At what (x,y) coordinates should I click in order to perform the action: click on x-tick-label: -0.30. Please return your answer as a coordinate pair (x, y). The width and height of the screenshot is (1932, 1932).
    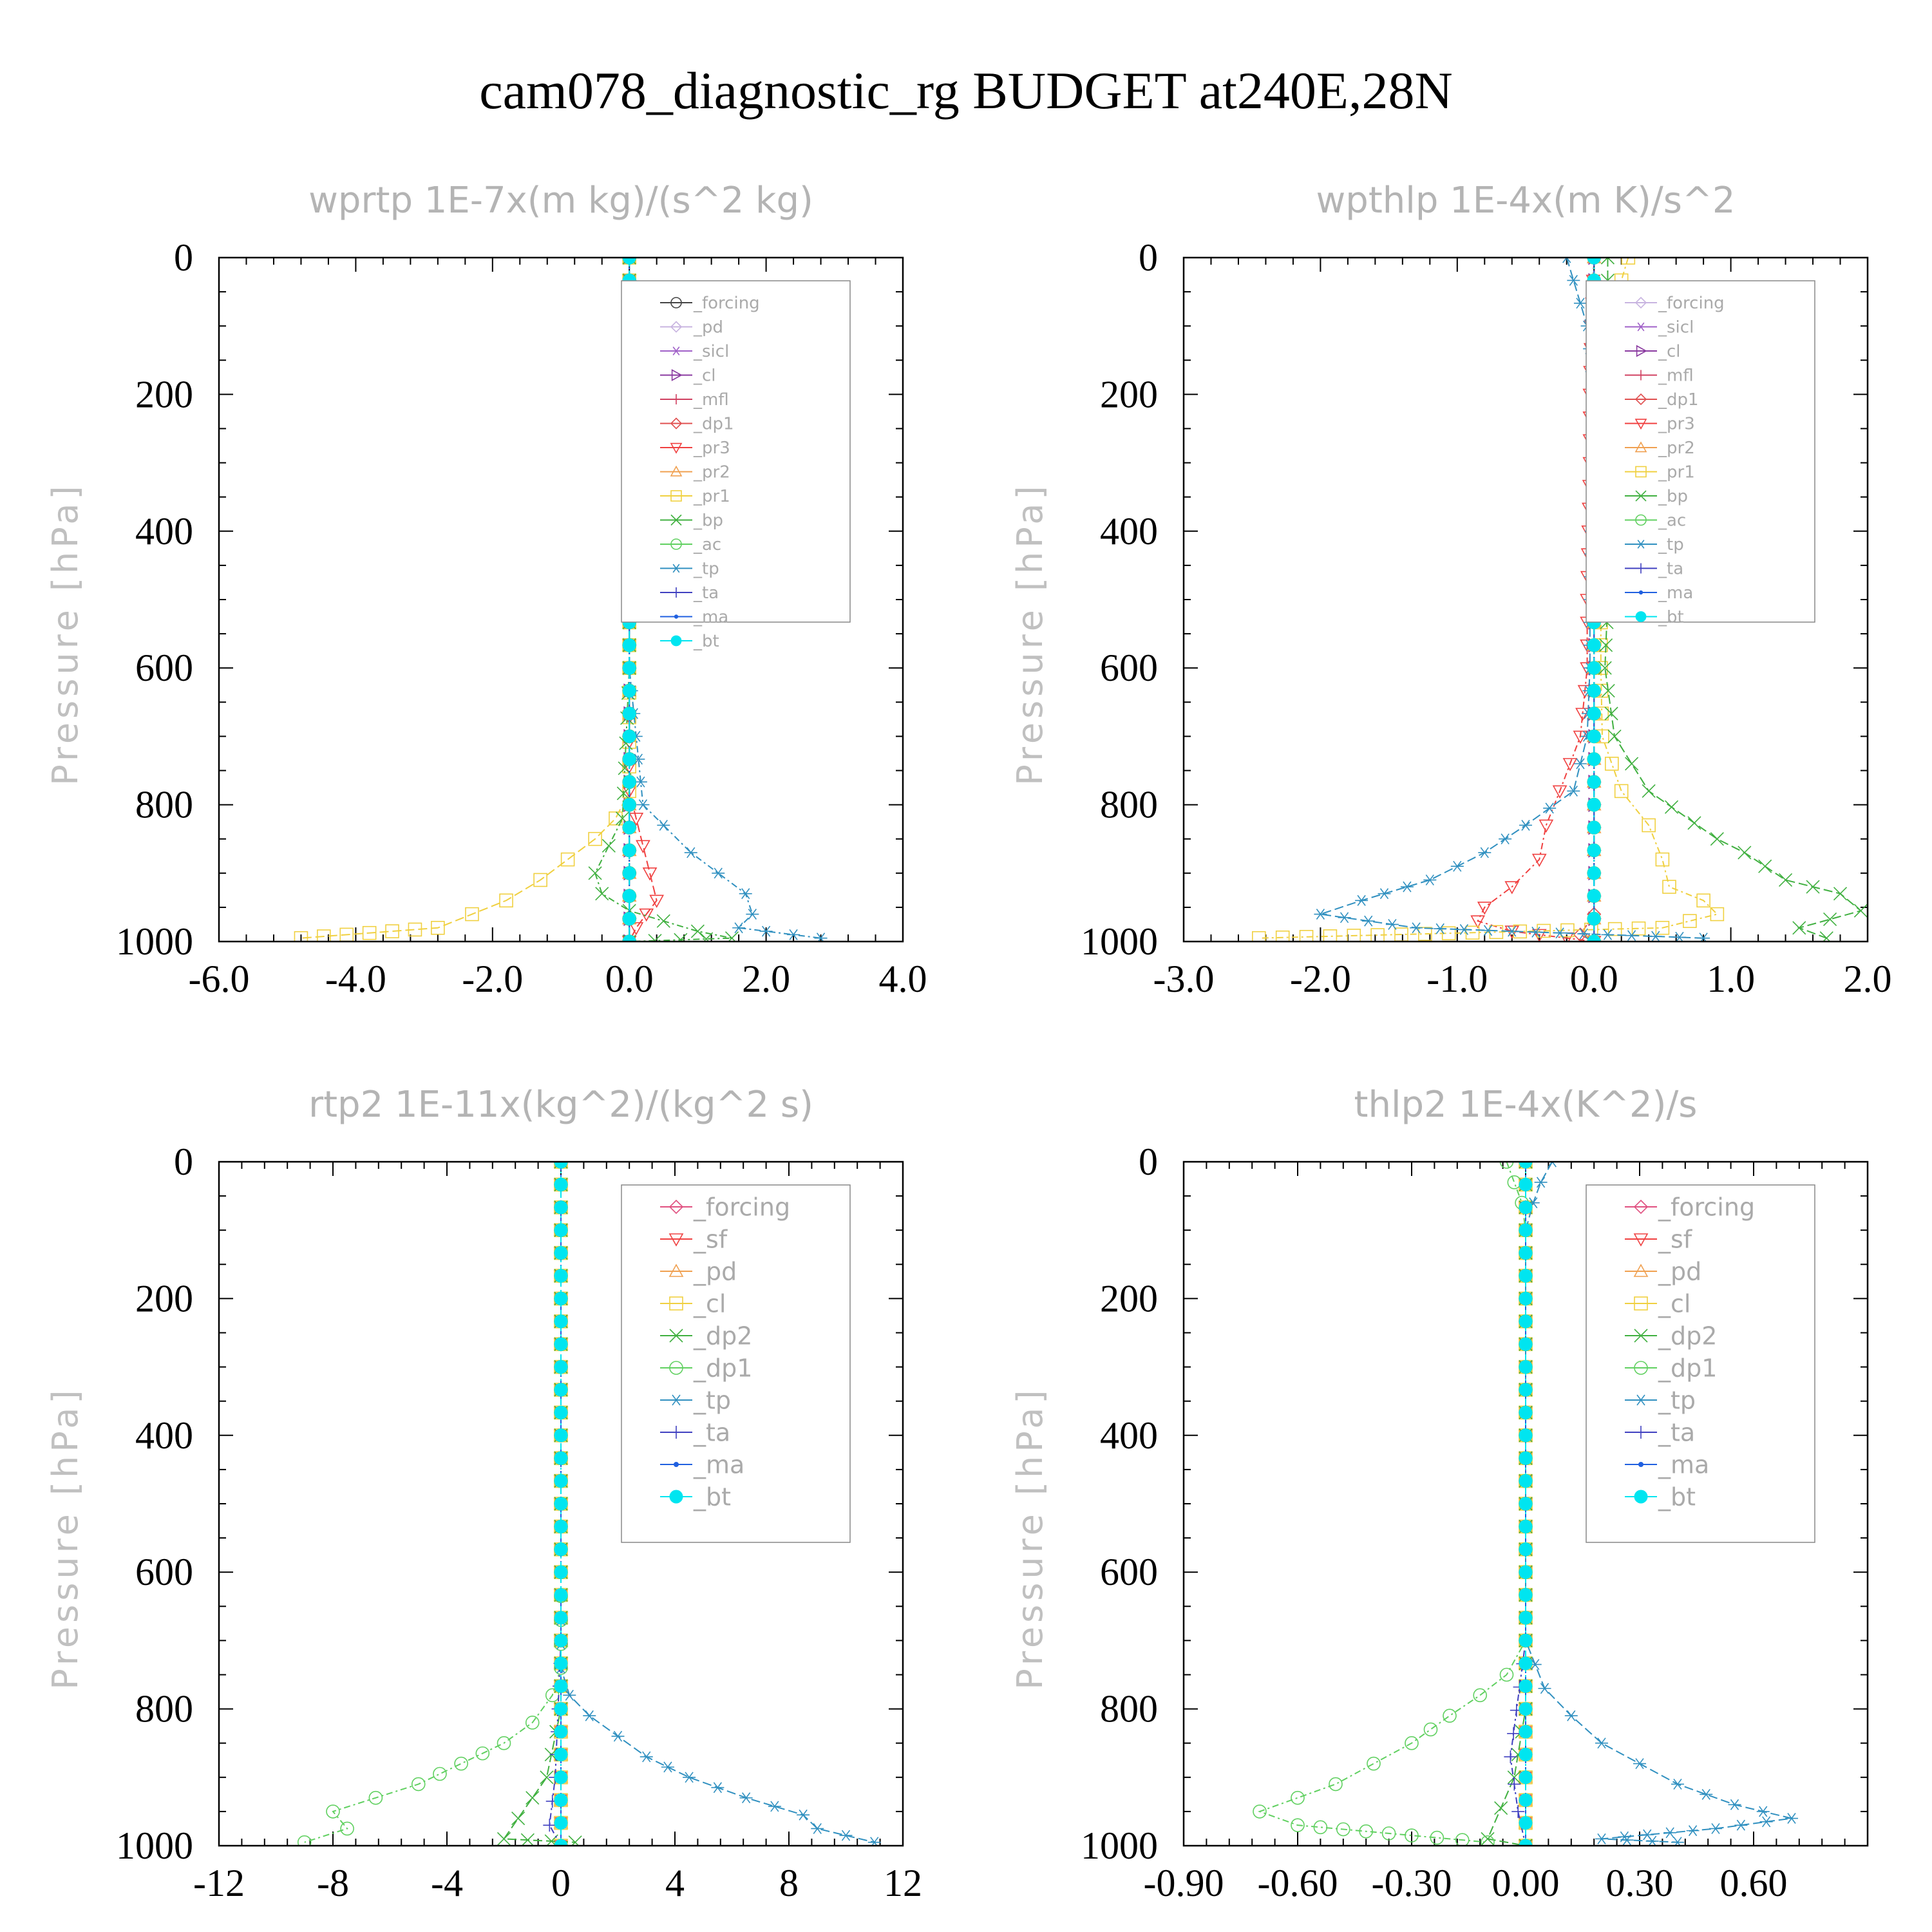
    Looking at the image, I should click on (1412, 1883).